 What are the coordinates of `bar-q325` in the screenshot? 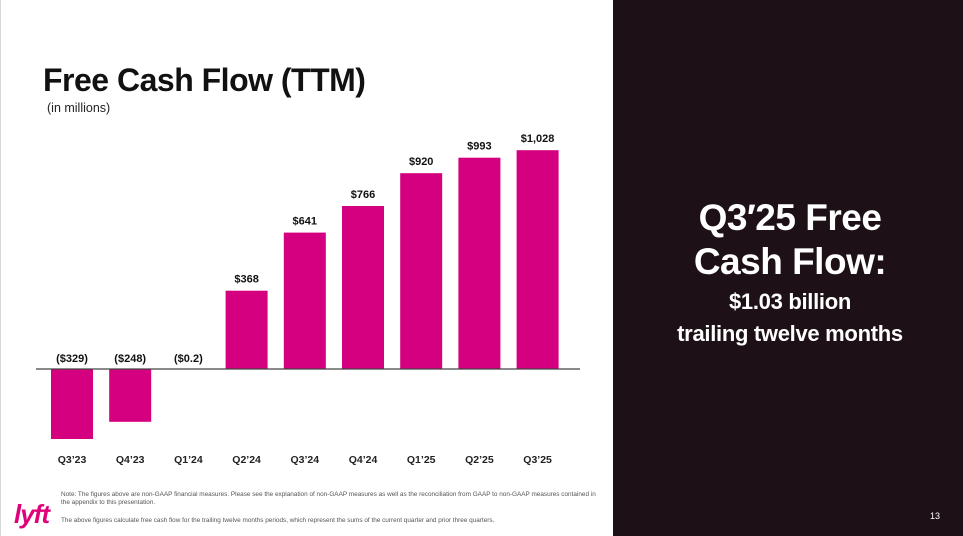 It's located at (537, 259).